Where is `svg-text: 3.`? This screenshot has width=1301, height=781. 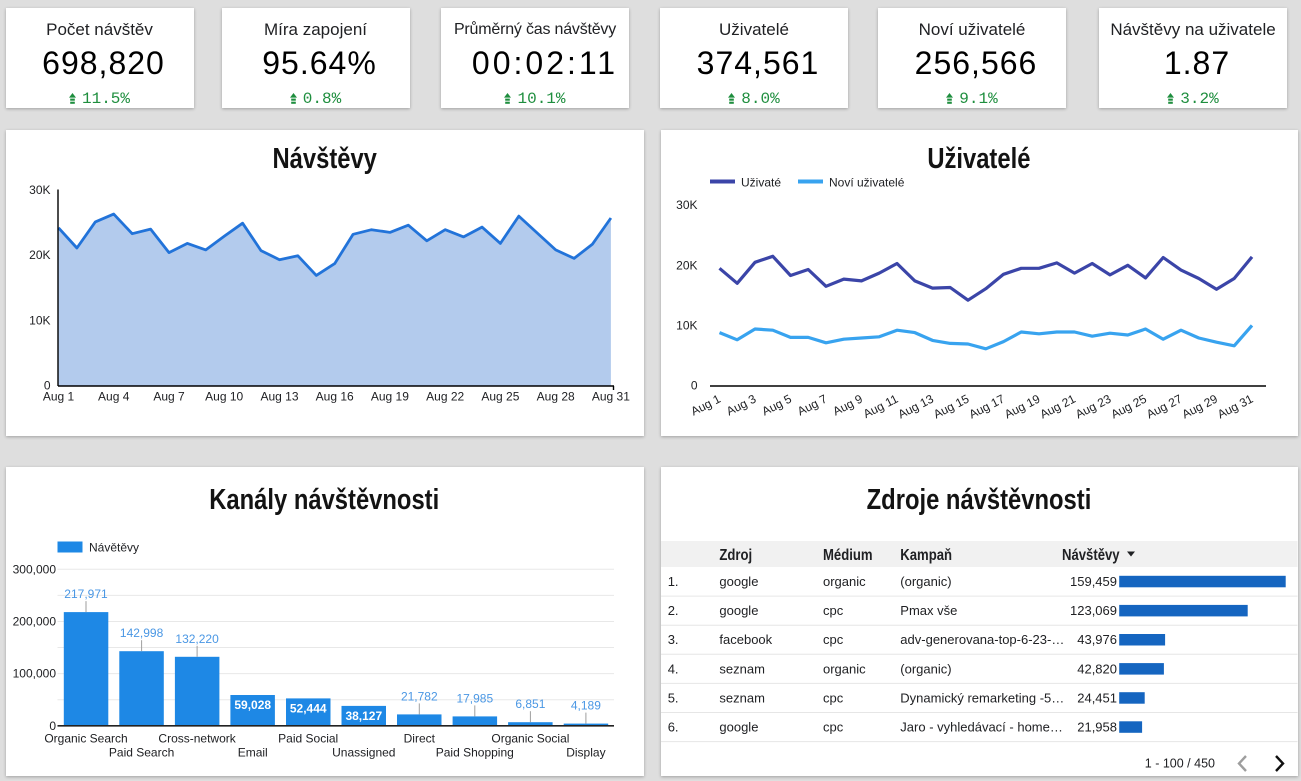
svg-text: 3. is located at coordinates (673, 639).